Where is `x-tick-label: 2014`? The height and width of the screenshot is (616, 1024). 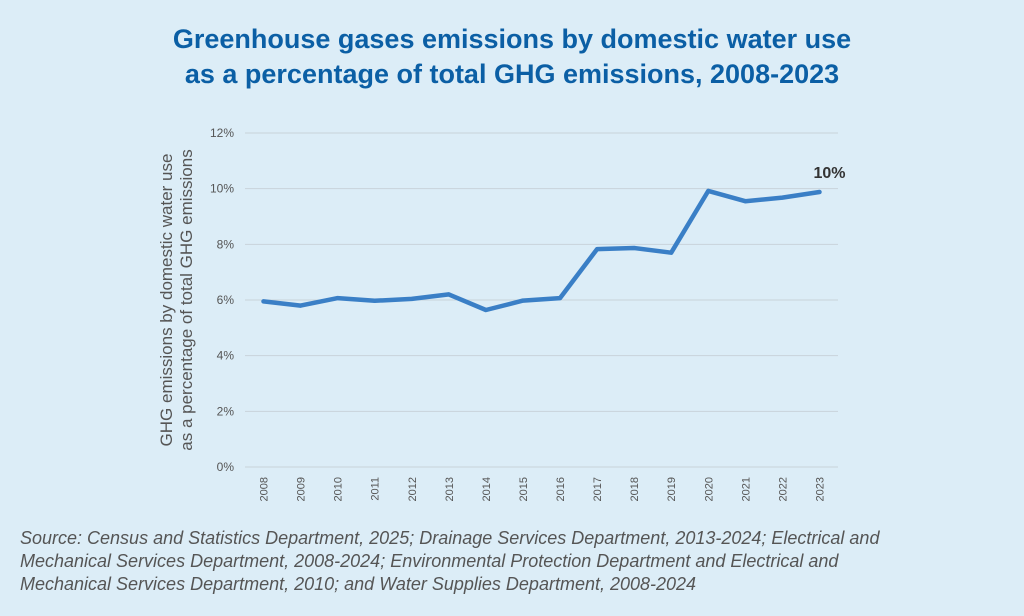 x-tick-label: 2014 is located at coordinates (487, 489).